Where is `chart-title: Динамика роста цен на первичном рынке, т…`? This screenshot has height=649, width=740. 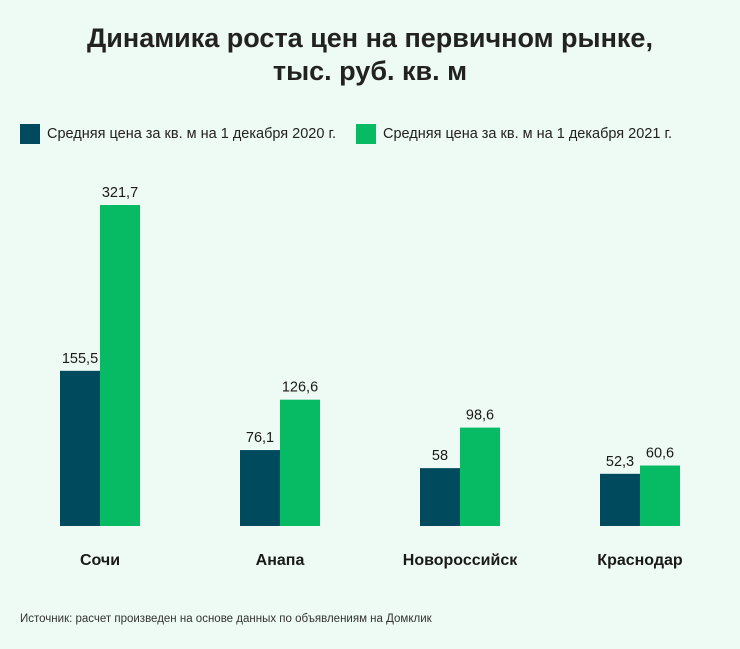 chart-title: Динамика роста цен на первичном рынке, т… is located at coordinates (370, 55).